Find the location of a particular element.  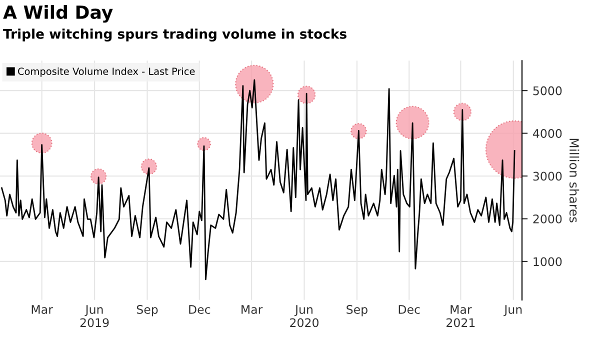

y-tick-label: 1000 is located at coordinates (548, 261).